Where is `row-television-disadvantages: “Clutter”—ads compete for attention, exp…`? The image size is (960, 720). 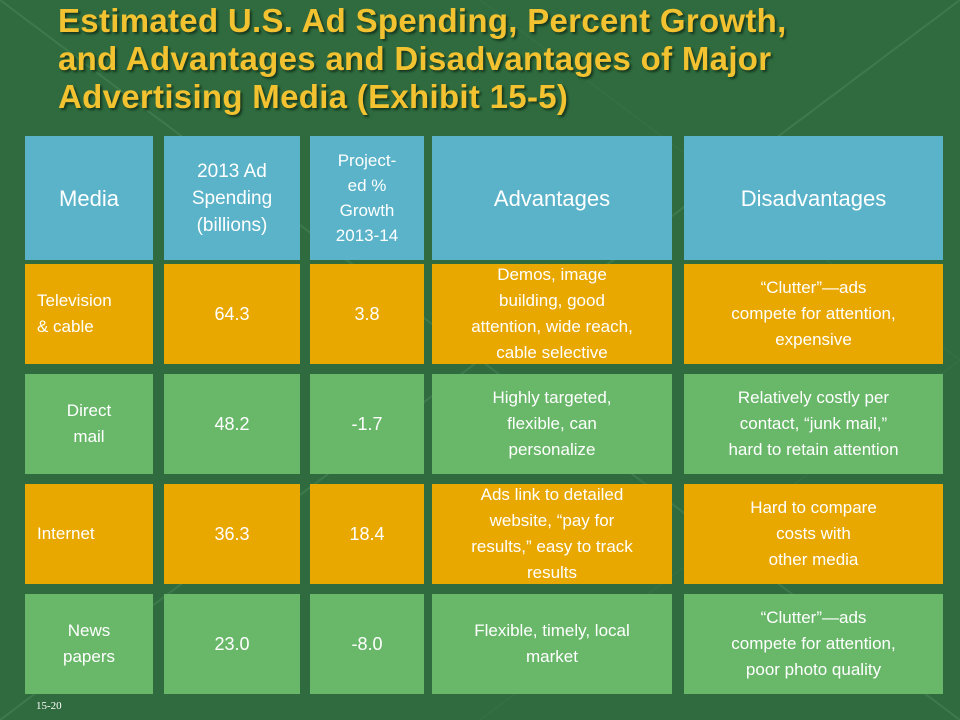
row-television-disadvantages: “Clutter”—ads compete for attention, exp… is located at coordinates (813, 314).